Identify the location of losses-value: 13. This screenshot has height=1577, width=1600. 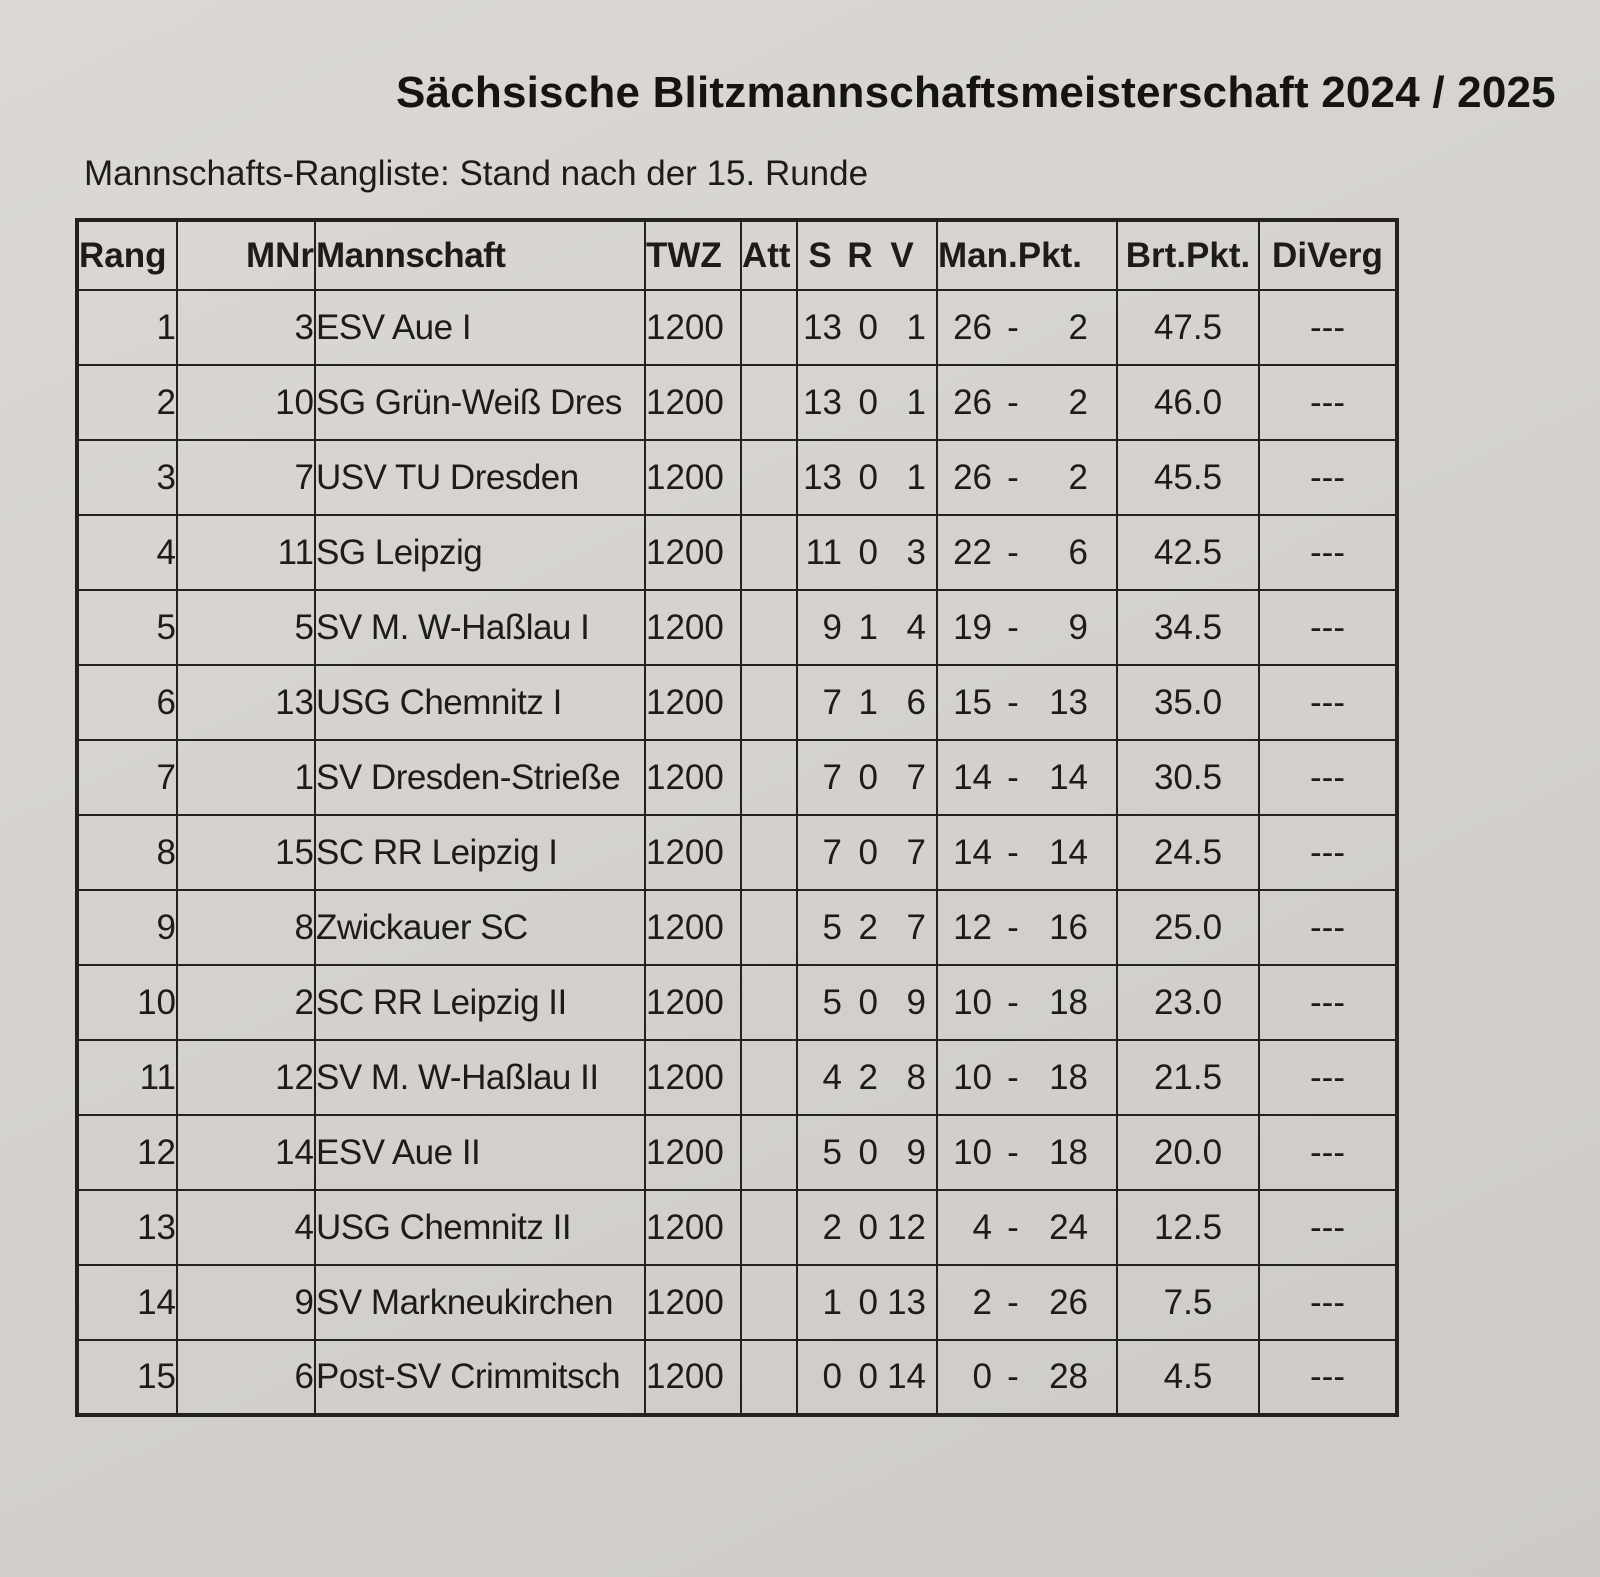
(906, 1302).